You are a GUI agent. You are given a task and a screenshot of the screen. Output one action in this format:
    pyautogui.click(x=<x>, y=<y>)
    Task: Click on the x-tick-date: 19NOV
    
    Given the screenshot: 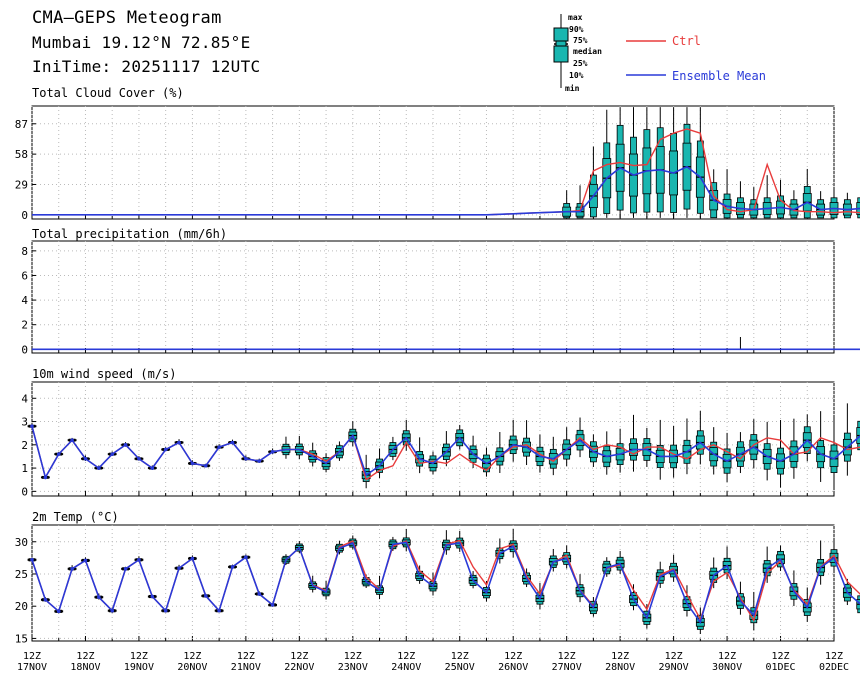 What is the action you would take?
    pyautogui.click(x=139, y=667)
    